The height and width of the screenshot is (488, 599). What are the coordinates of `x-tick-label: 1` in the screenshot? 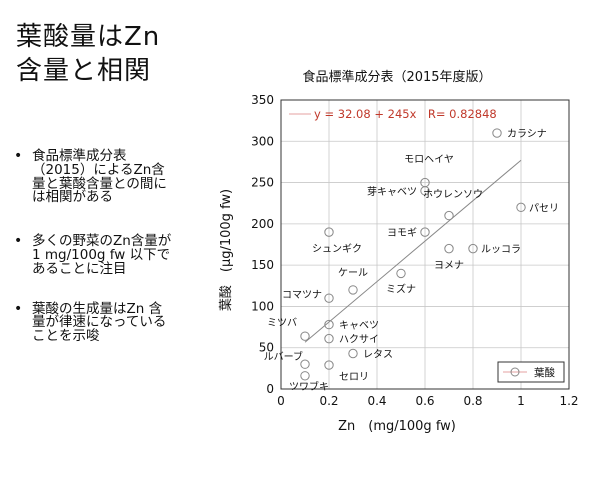 It's located at (521, 401).